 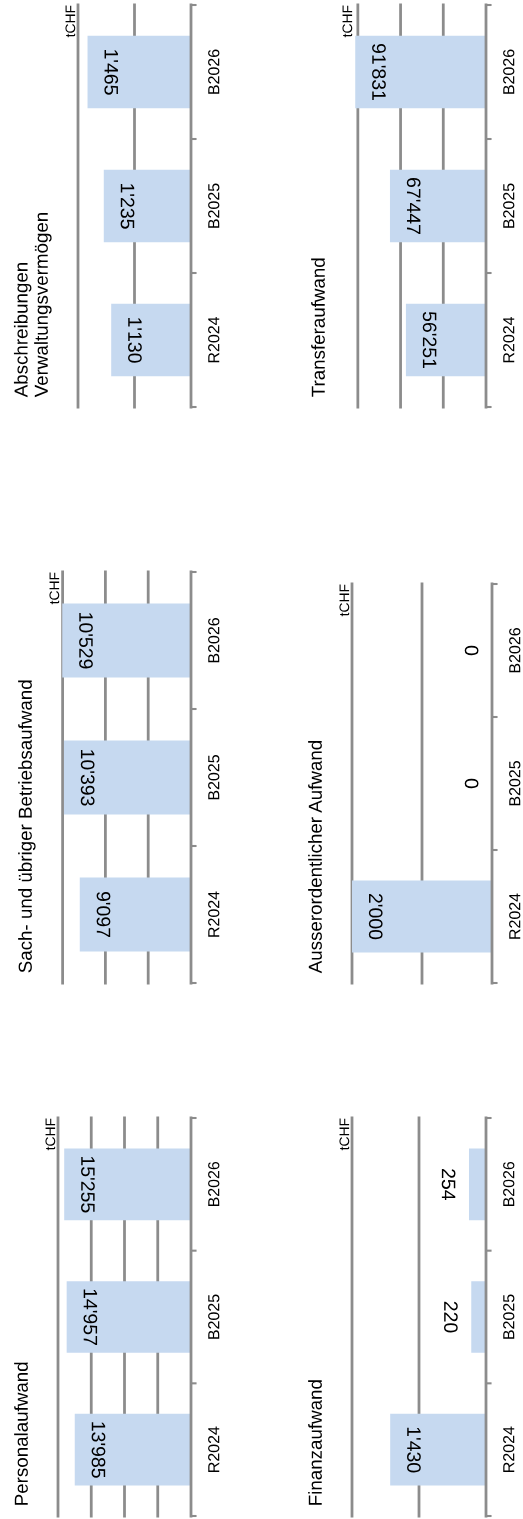 I want to click on data-label: 91'831, so click(x=379, y=72).